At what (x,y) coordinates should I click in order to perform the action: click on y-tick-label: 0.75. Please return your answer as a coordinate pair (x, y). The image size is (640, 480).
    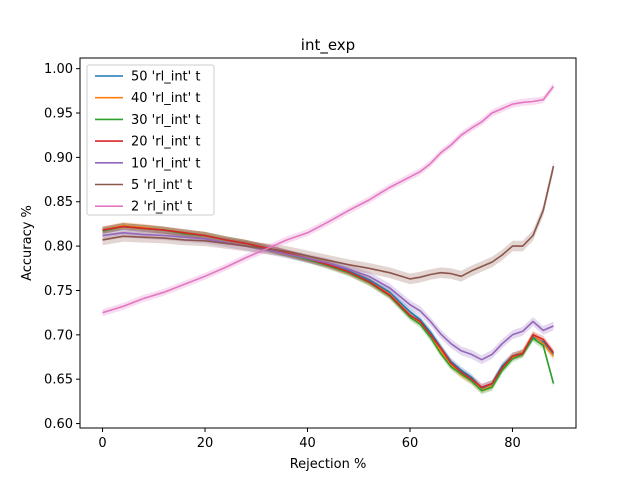
    Looking at the image, I should click on (58, 291).